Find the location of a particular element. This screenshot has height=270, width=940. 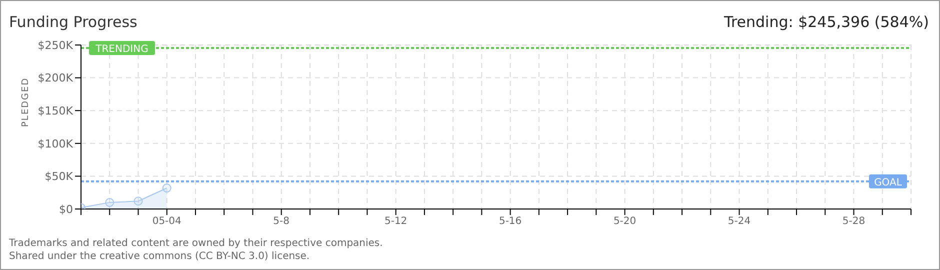

ref-line-label: TRENDING is located at coordinates (121, 50).